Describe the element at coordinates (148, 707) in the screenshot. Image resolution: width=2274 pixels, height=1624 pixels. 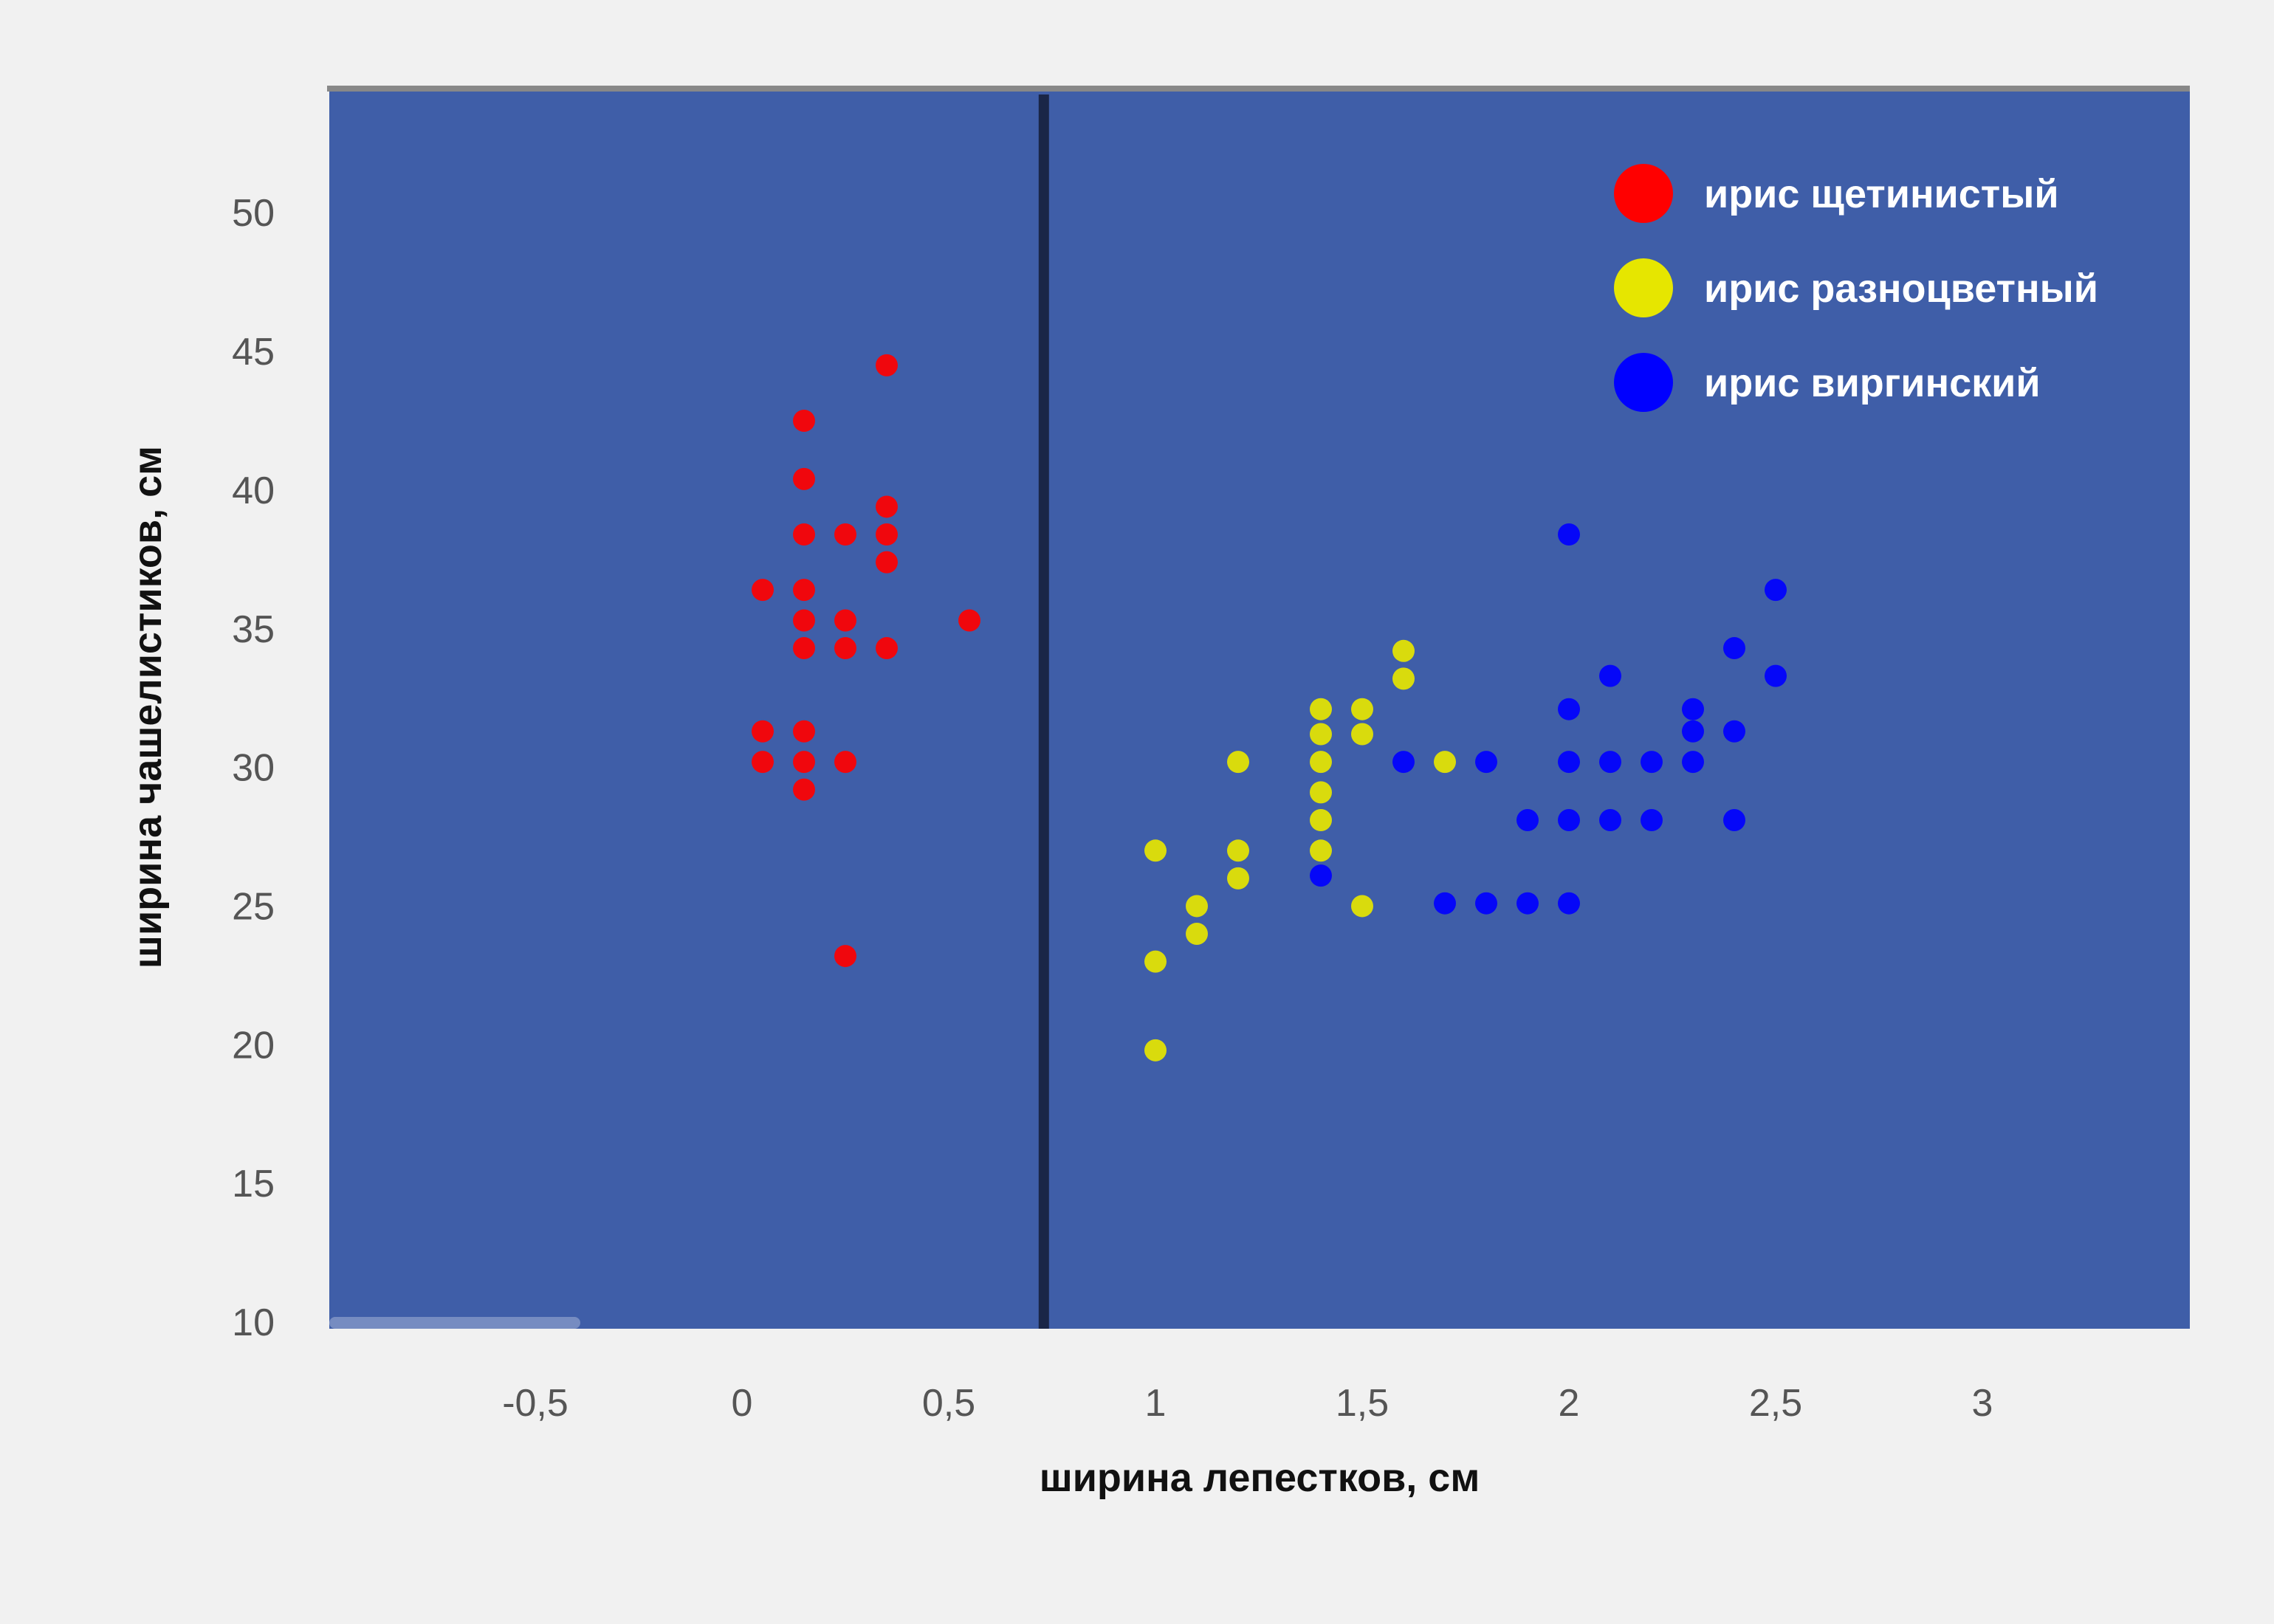
I see `y-axis-label: ширина чашелистиков, см` at that location.